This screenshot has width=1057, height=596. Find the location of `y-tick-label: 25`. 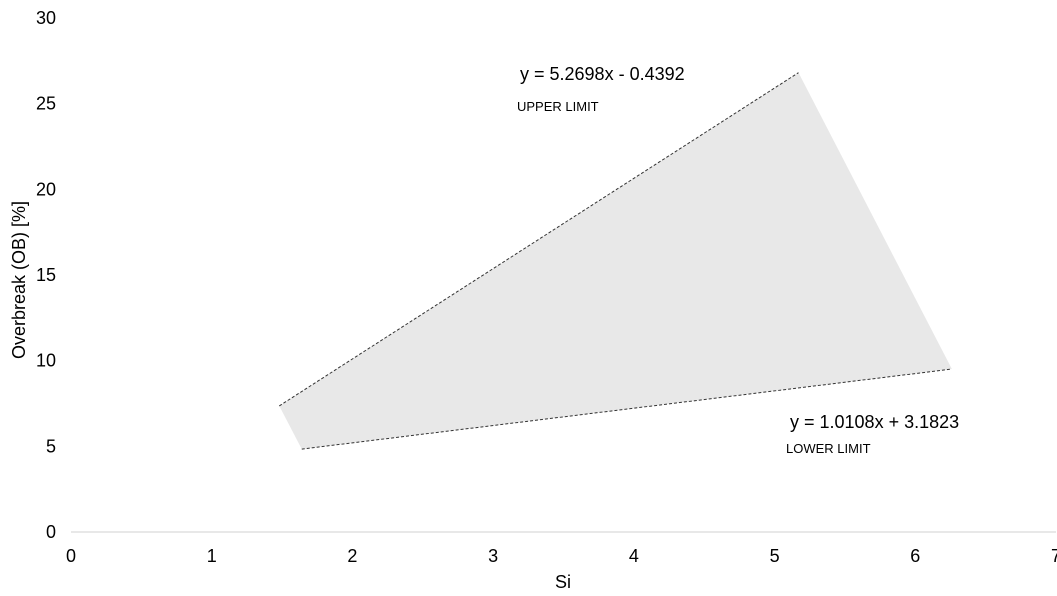

y-tick-label: 25 is located at coordinates (46, 104).